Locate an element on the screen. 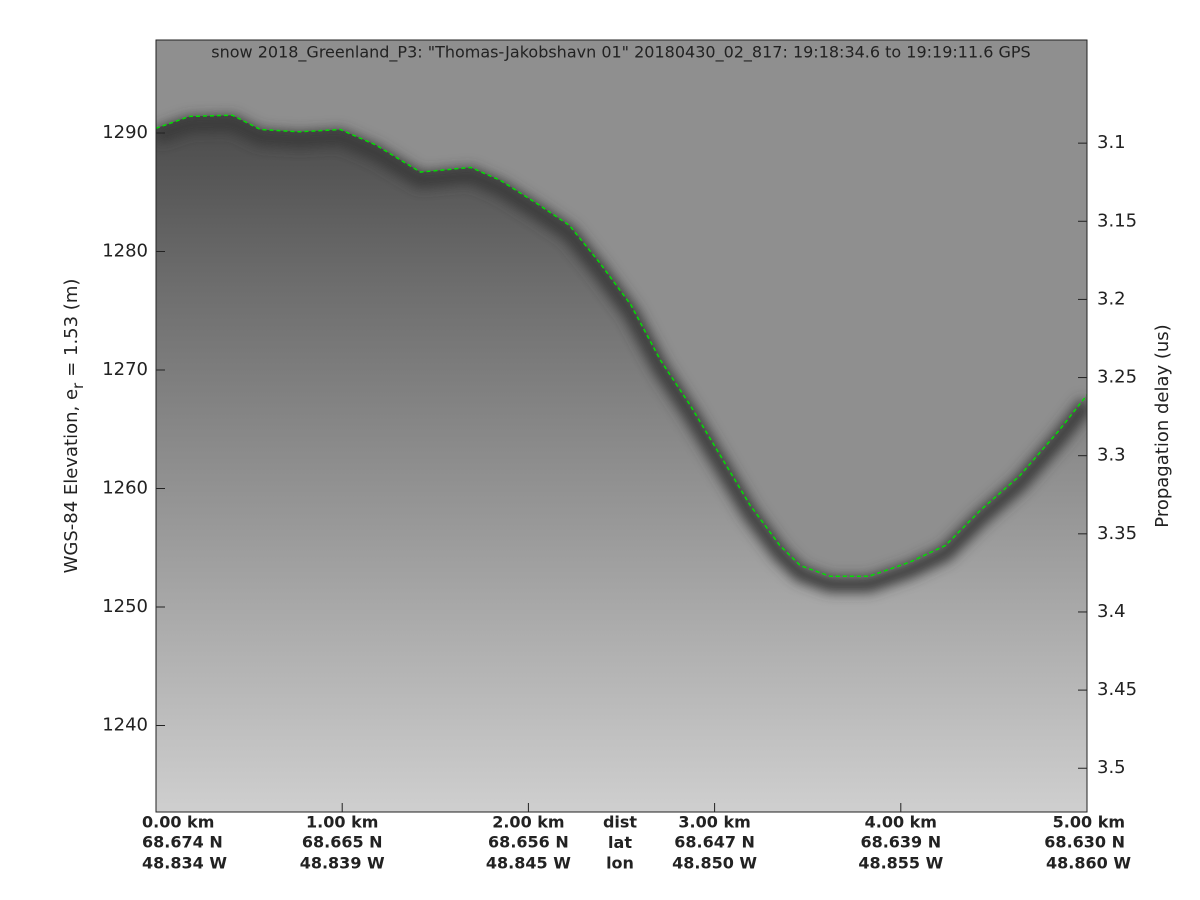 The image size is (1200, 900). lon-label: 48.850 W is located at coordinates (714, 863).